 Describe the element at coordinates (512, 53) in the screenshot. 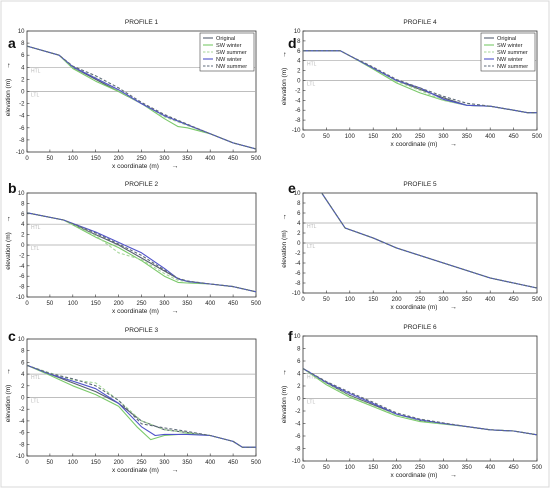

I see `legend-entry: SW summer` at that location.